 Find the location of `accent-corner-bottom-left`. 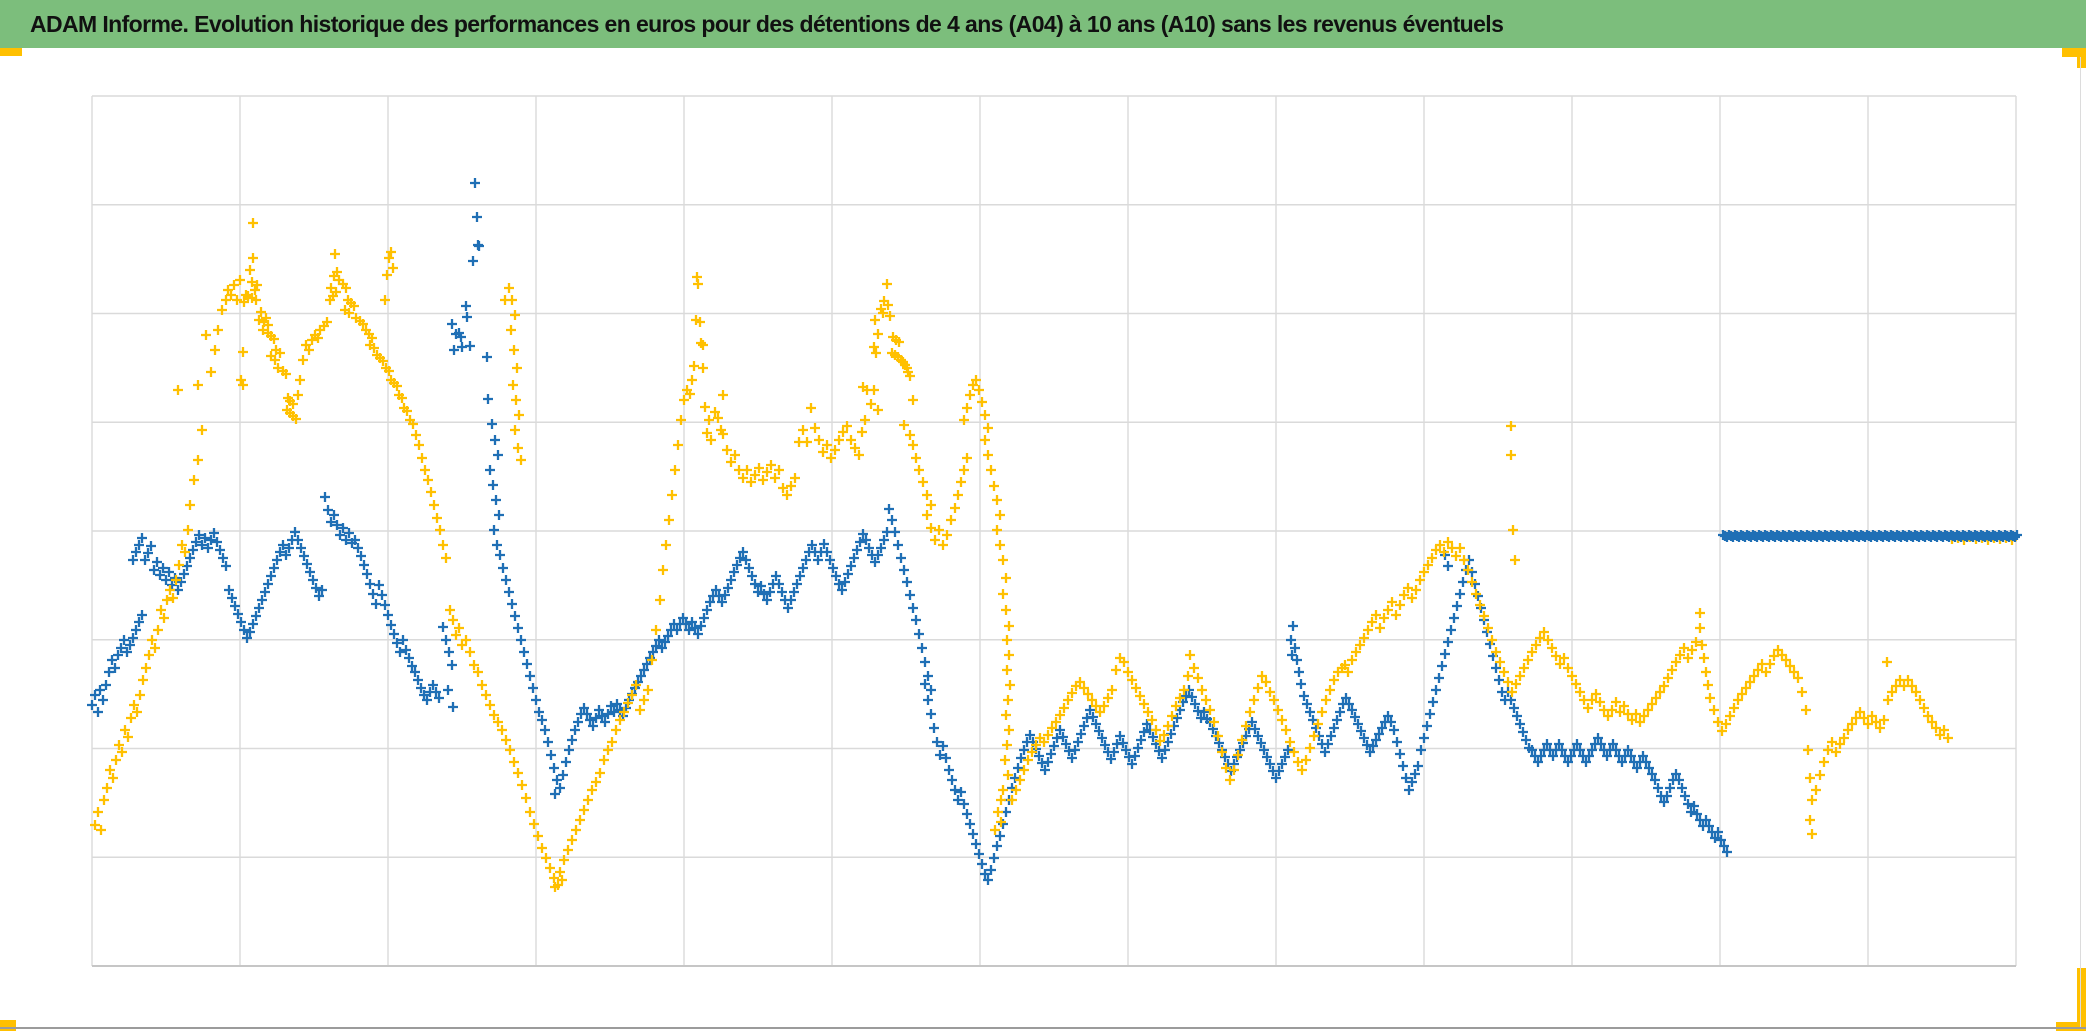

accent-corner-bottom-left is located at coordinates (8, 1025).